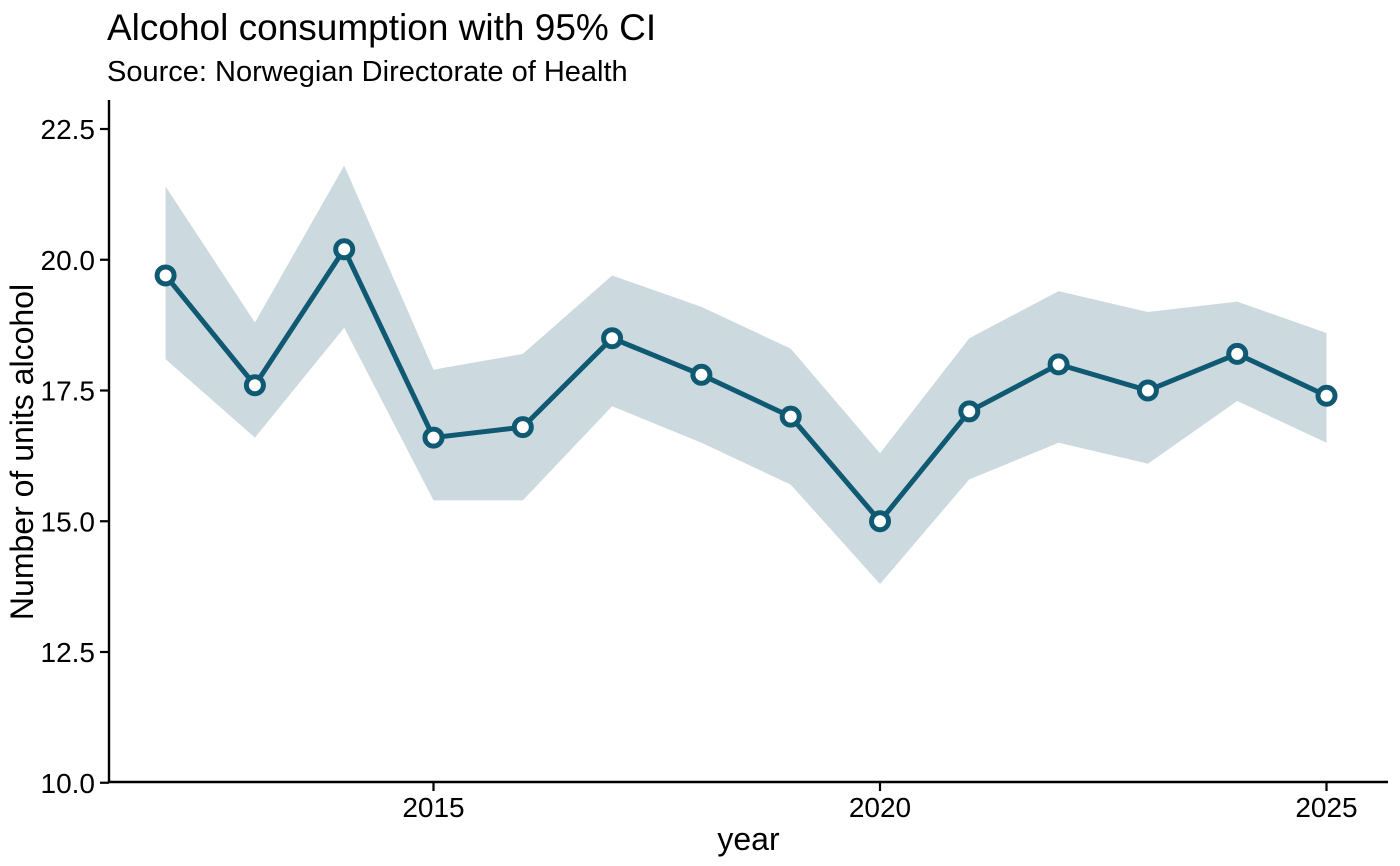 The width and height of the screenshot is (1400, 866). I want to click on data-point-2018, so click(701, 374).